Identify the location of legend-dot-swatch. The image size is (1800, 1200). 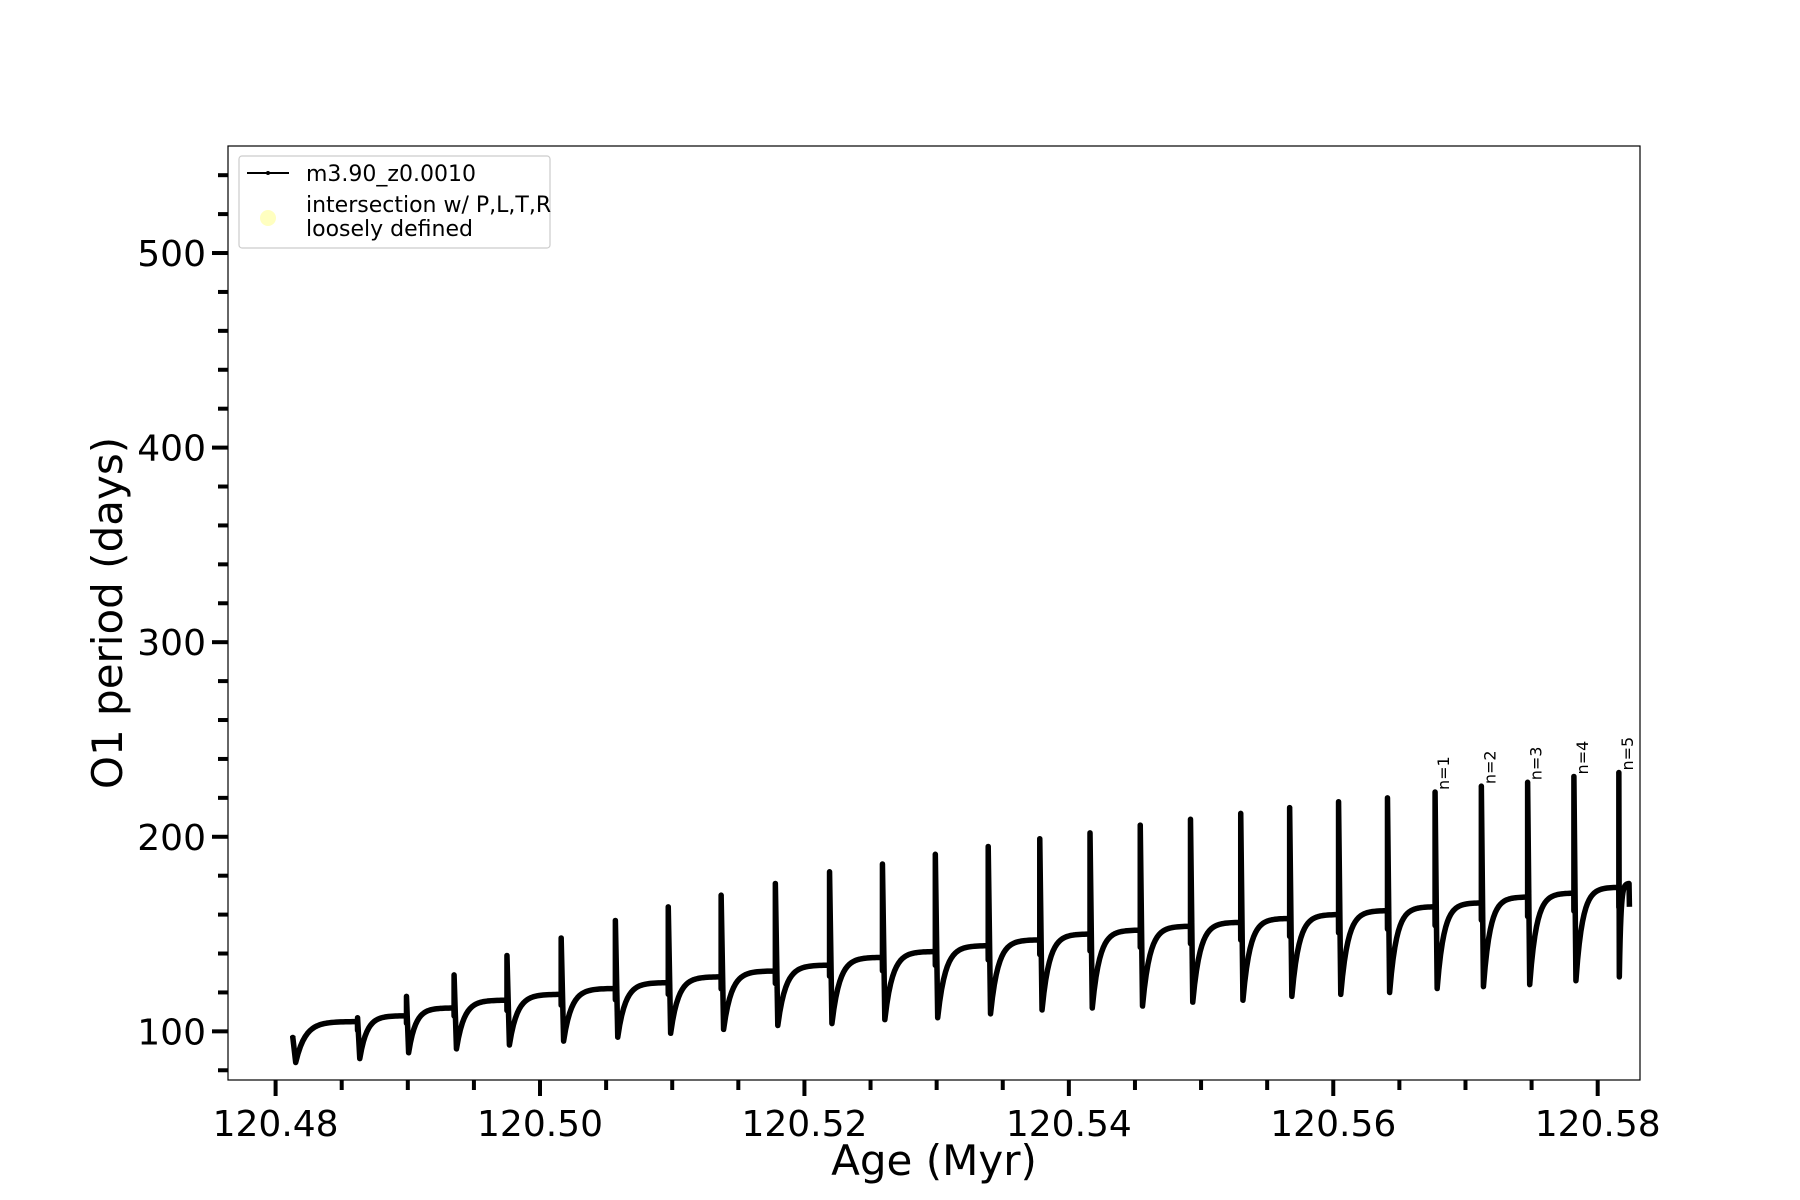
(268, 218).